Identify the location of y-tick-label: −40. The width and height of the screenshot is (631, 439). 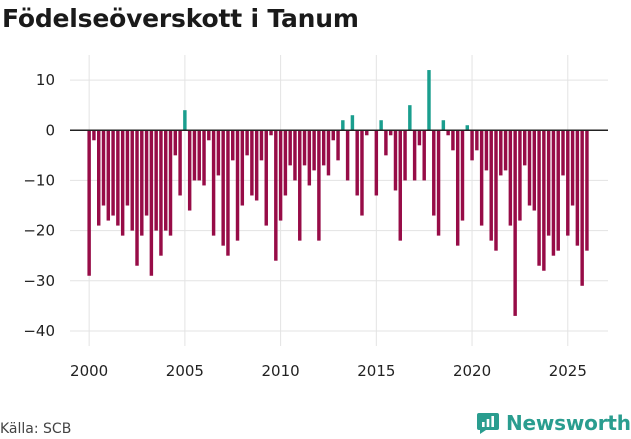
(39, 331).